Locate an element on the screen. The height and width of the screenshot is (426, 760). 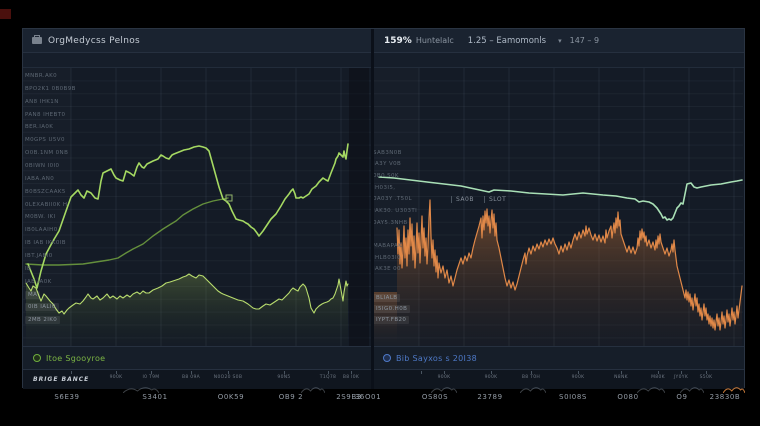
green-circle-icon is located at coordinates (37, 358).